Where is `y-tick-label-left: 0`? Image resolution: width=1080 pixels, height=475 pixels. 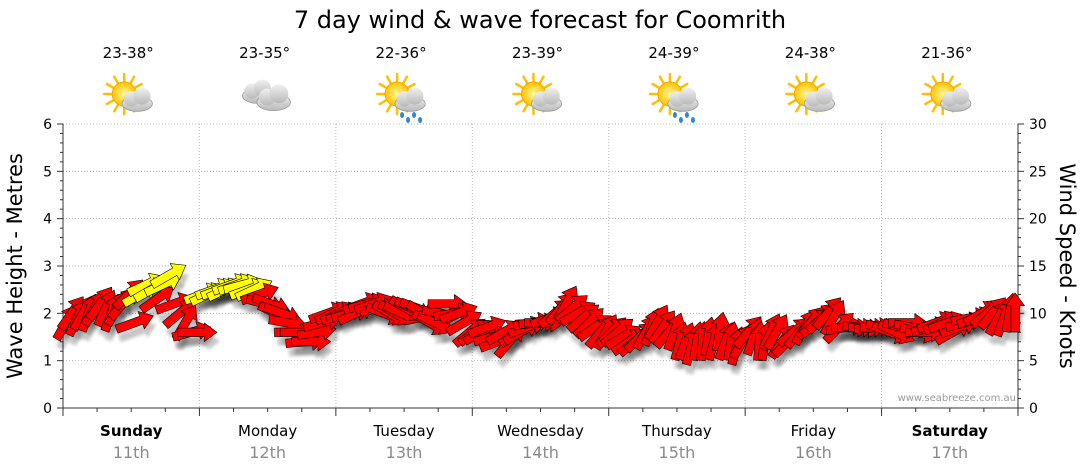
y-tick-label-left: 0 is located at coordinates (47, 409).